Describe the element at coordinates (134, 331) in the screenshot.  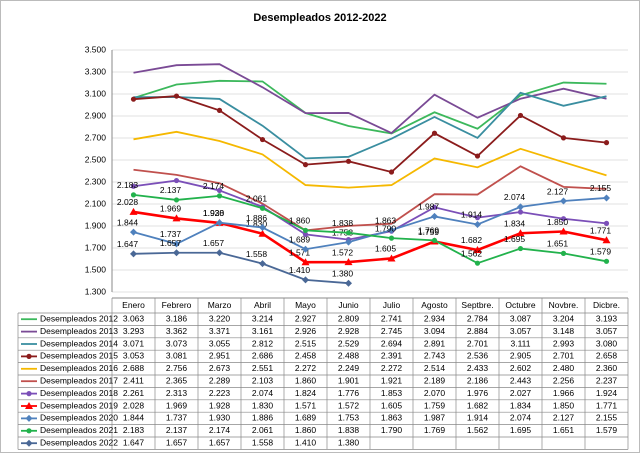
I see `table-value: 3.293` at that location.